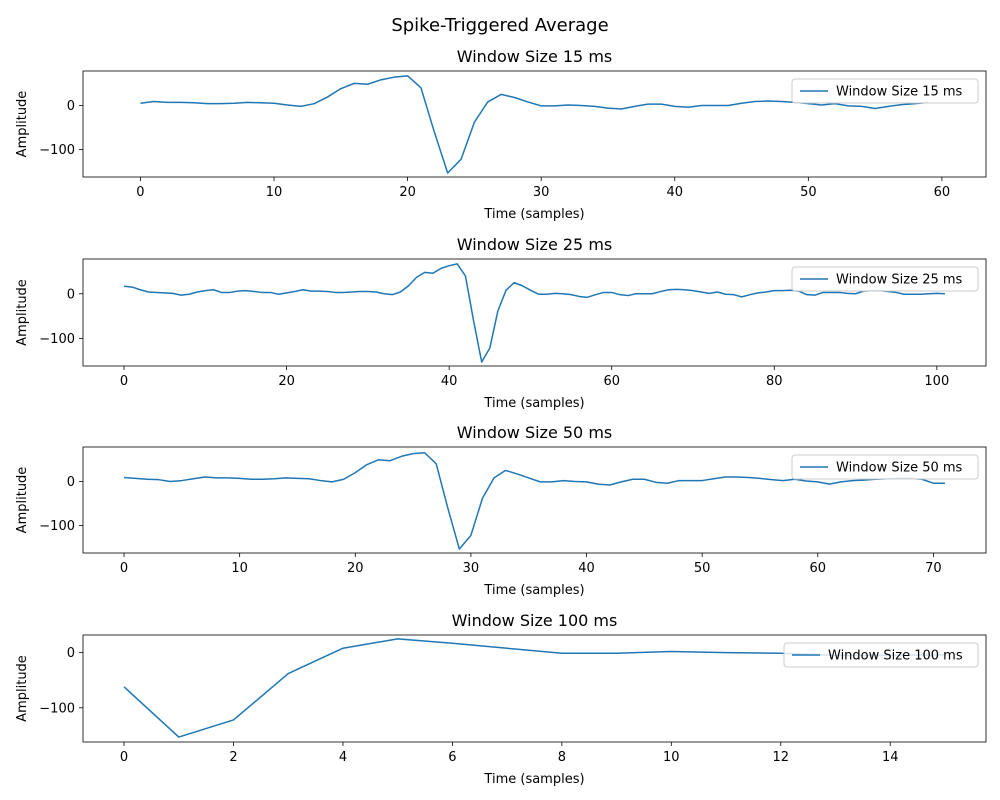 This screenshot has height=800, width=1000. What do you see at coordinates (899, 92) in the screenshot?
I see `legend-label: Window Size 15 ms` at bounding box center [899, 92].